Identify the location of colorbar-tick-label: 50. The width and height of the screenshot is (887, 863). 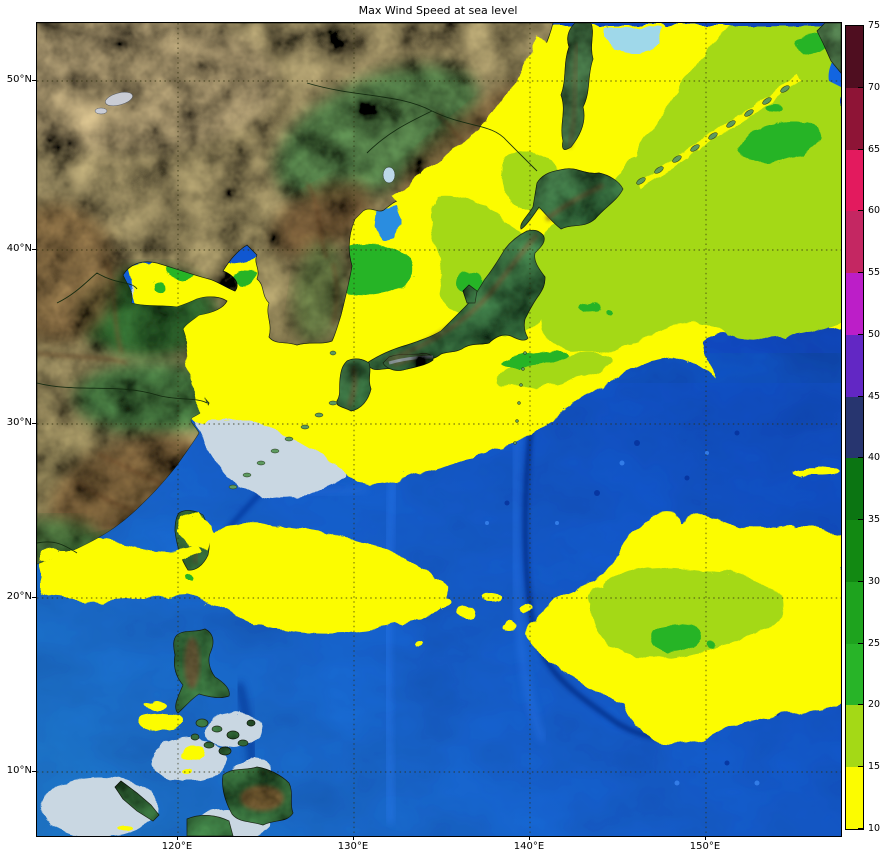
(874, 334).